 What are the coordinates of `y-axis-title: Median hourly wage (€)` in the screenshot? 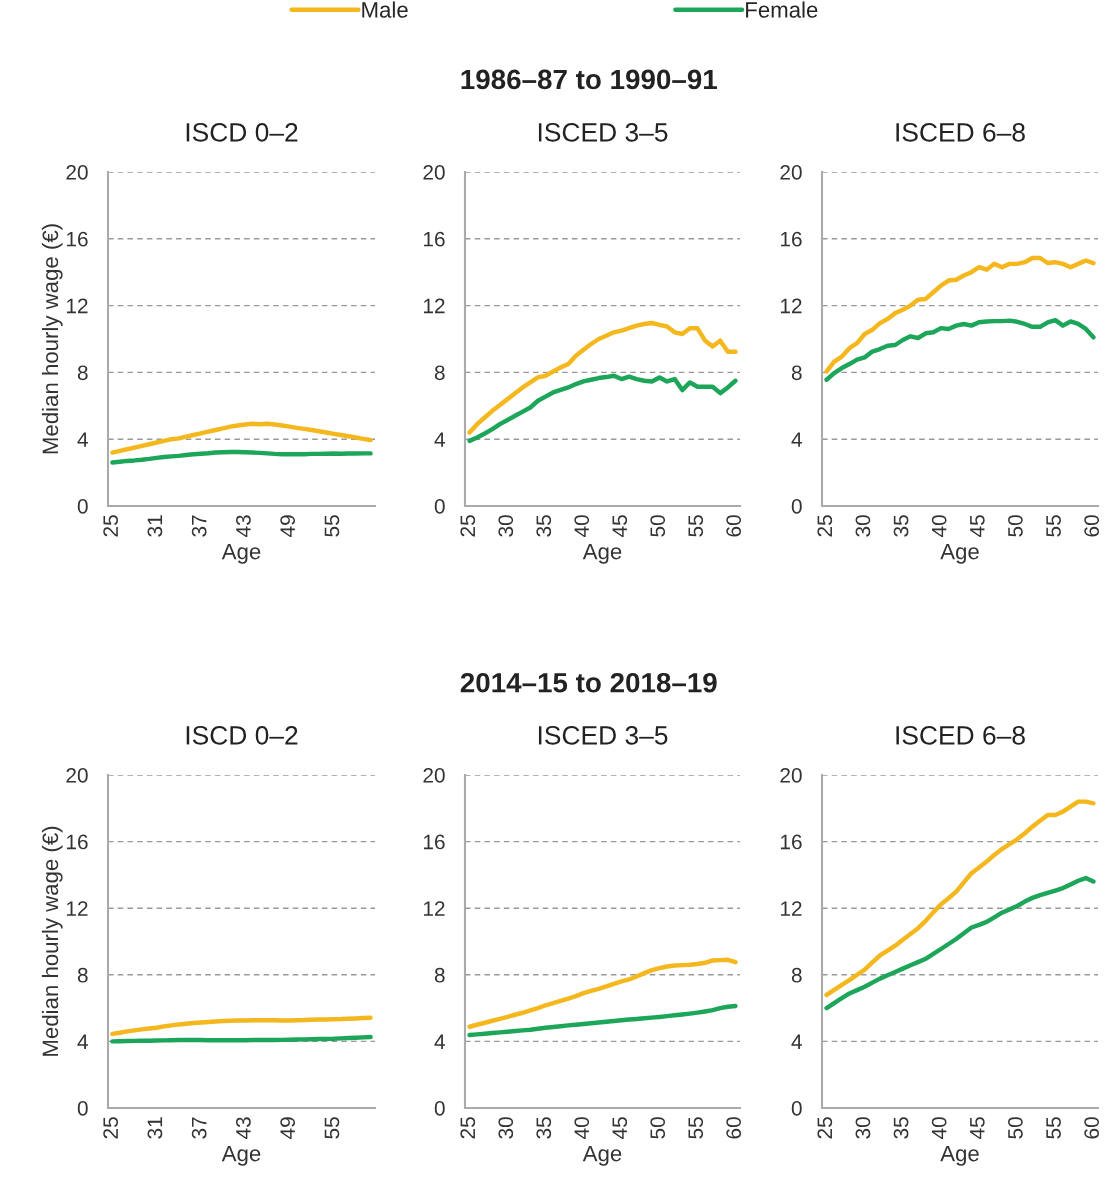 It's located at (52, 941).